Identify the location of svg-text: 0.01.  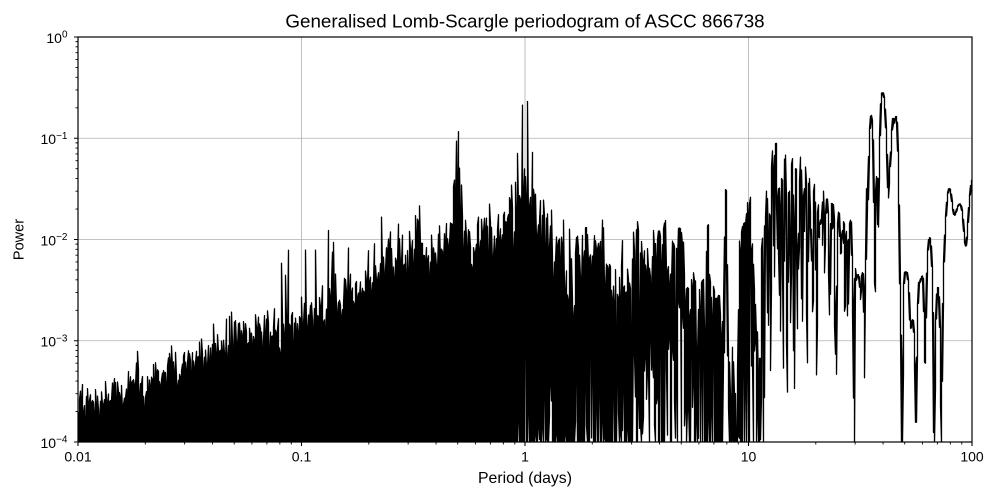
(77, 457).